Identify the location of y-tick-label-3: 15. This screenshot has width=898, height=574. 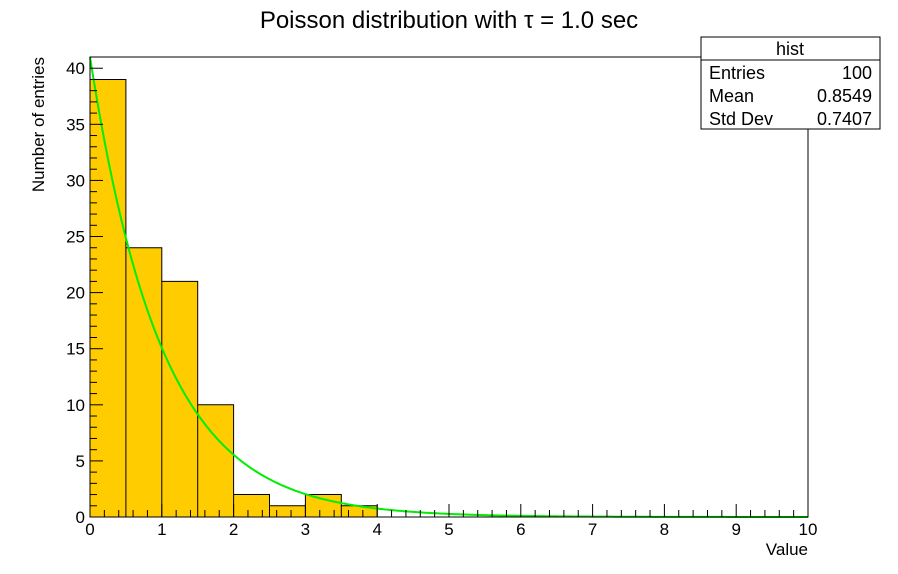
(75, 349).